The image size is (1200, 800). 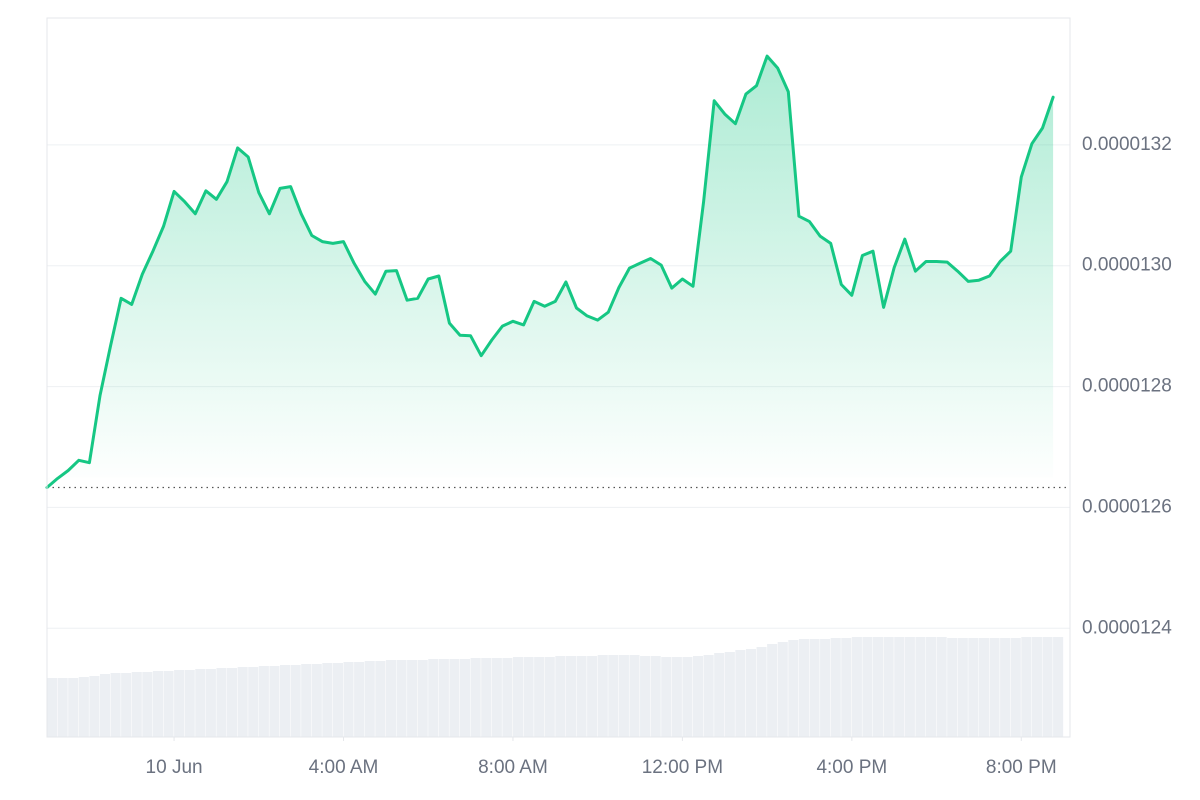 What do you see at coordinates (513, 767) in the screenshot?
I see `x-tick-label: 8:00 AM` at bounding box center [513, 767].